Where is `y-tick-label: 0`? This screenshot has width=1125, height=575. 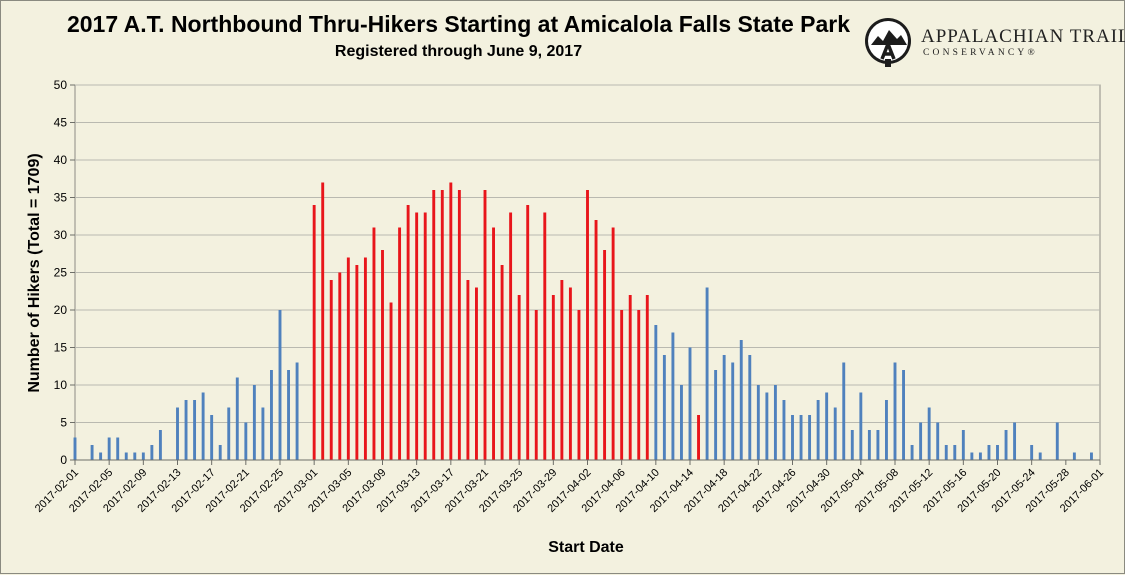
y-tick-label: 0 is located at coordinates (63, 460).